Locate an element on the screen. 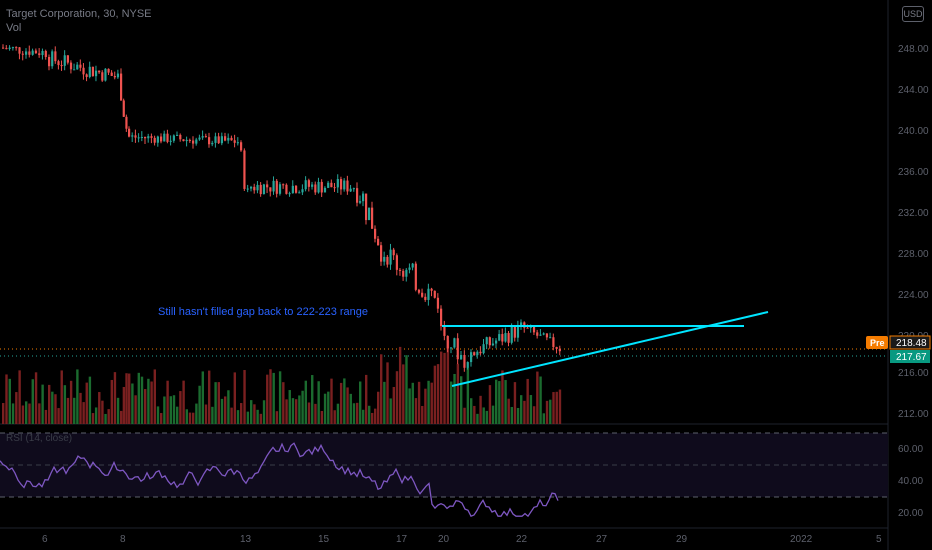 Image resolution: width=932 pixels, height=550 pixels. chart-title: Target Corporation, 30, NYSE is located at coordinates (79, 14).